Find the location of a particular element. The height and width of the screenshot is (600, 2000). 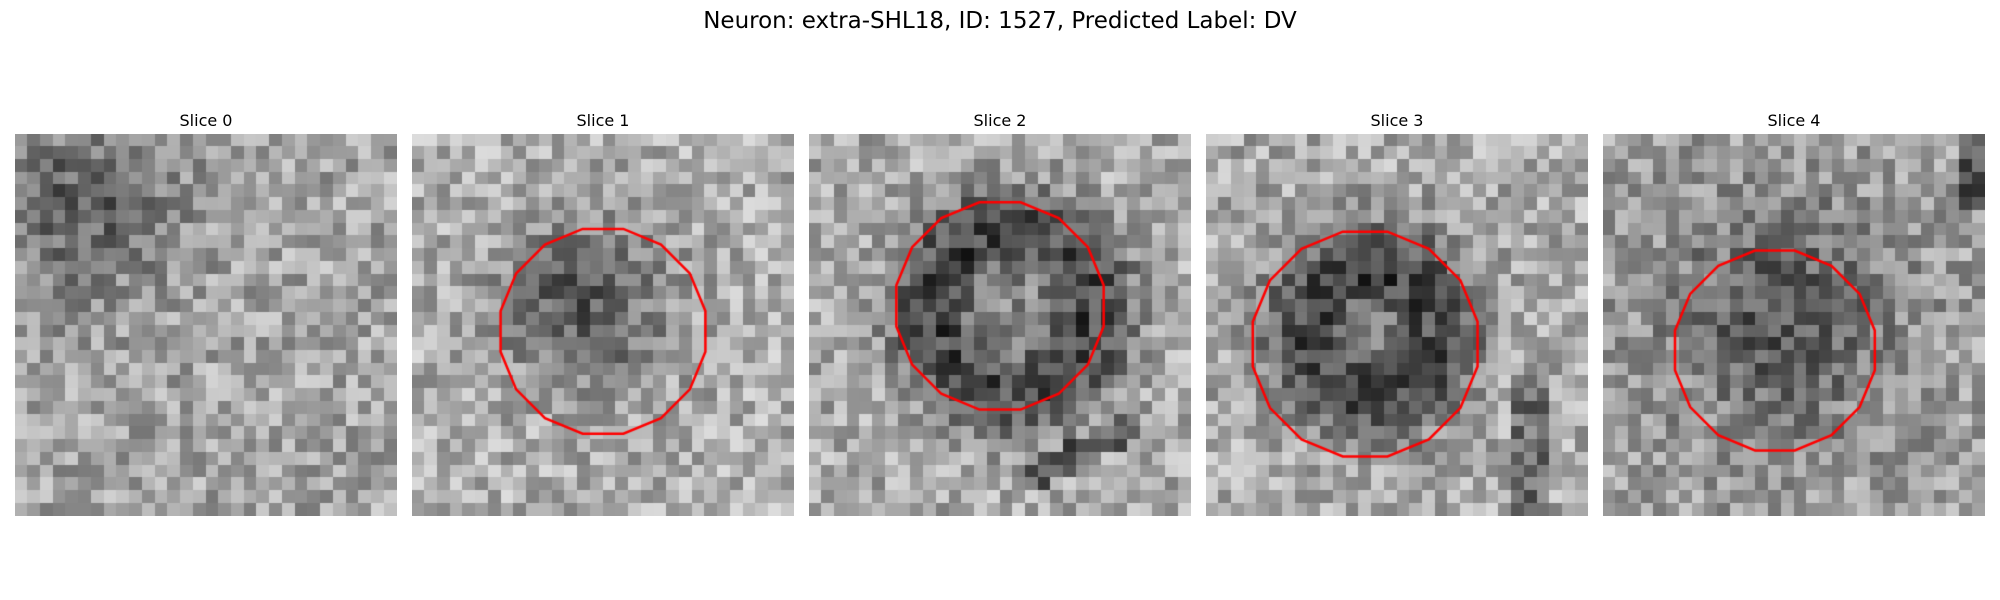

slice-panel-0: Slice 0 is located at coordinates (206, 313).